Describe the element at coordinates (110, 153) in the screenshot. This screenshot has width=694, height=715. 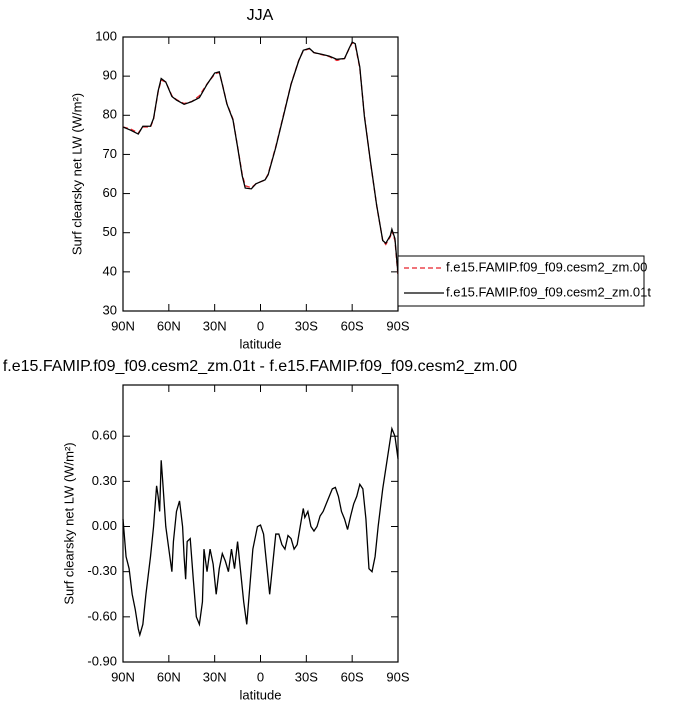
I see `y-tick-label: 70` at that location.